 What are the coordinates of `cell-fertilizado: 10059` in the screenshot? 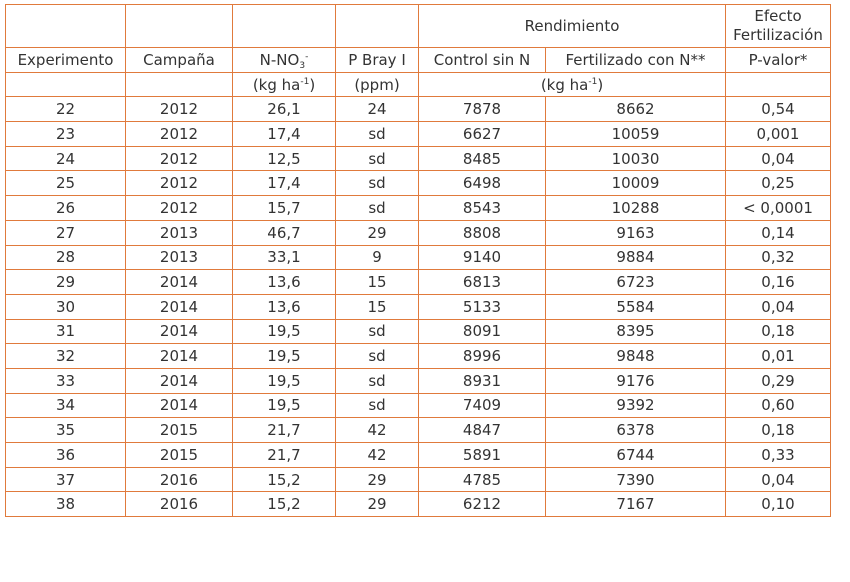 It's located at (635, 134).